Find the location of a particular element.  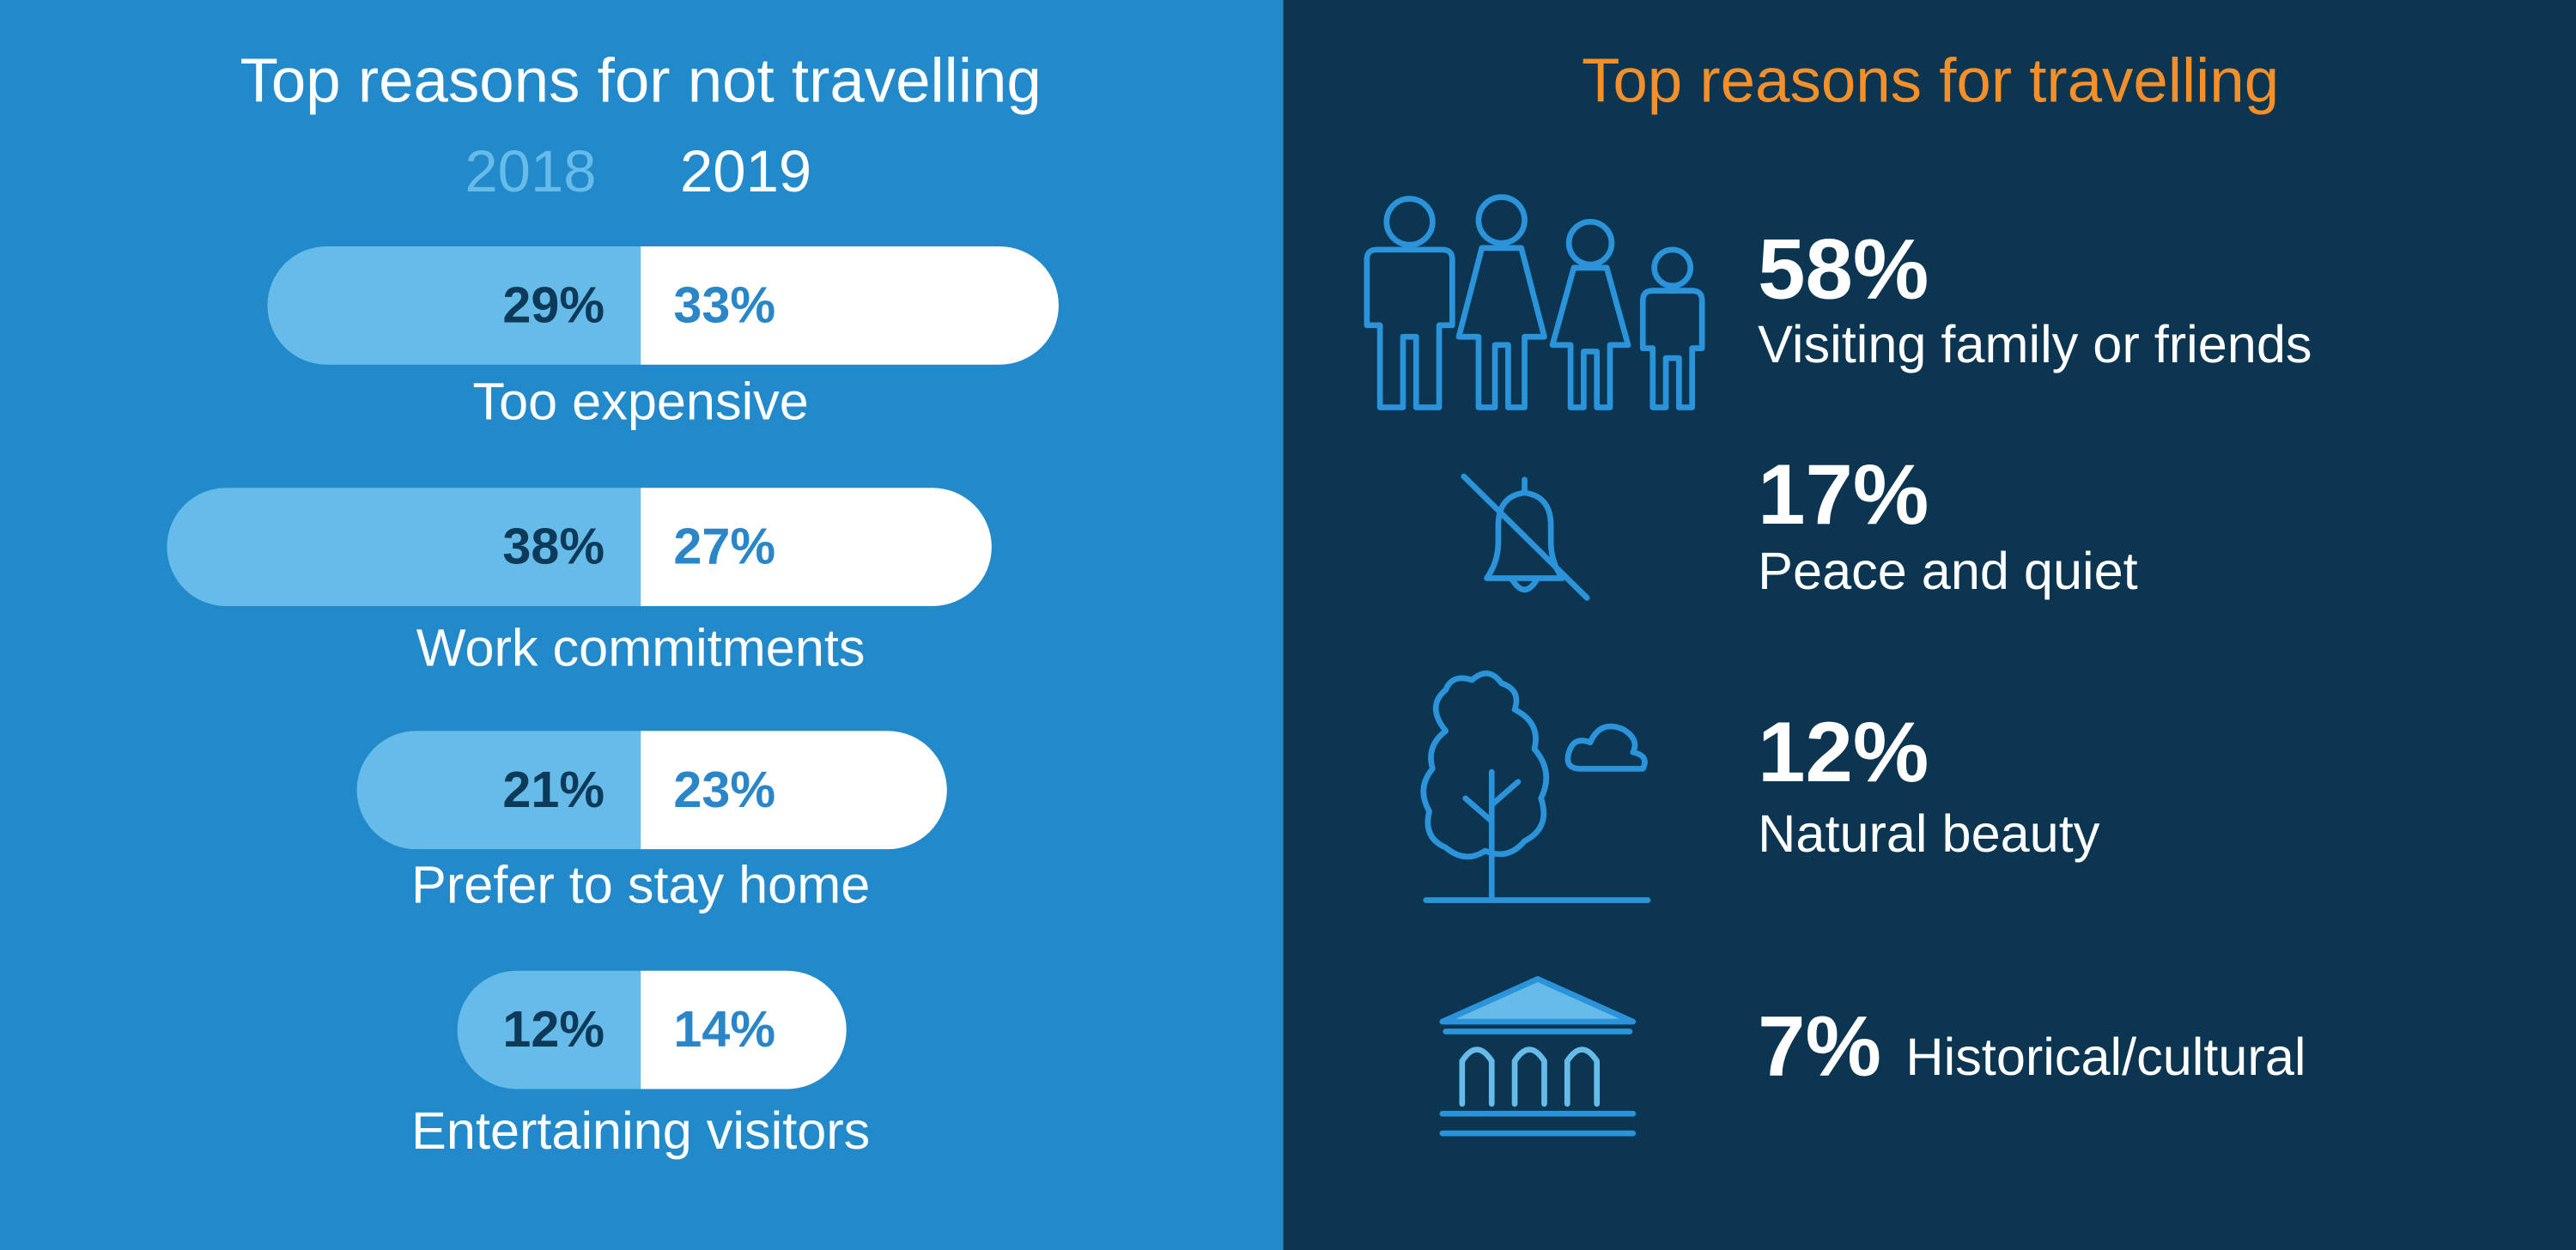

category-label: Work commitments is located at coordinates (641, 648).